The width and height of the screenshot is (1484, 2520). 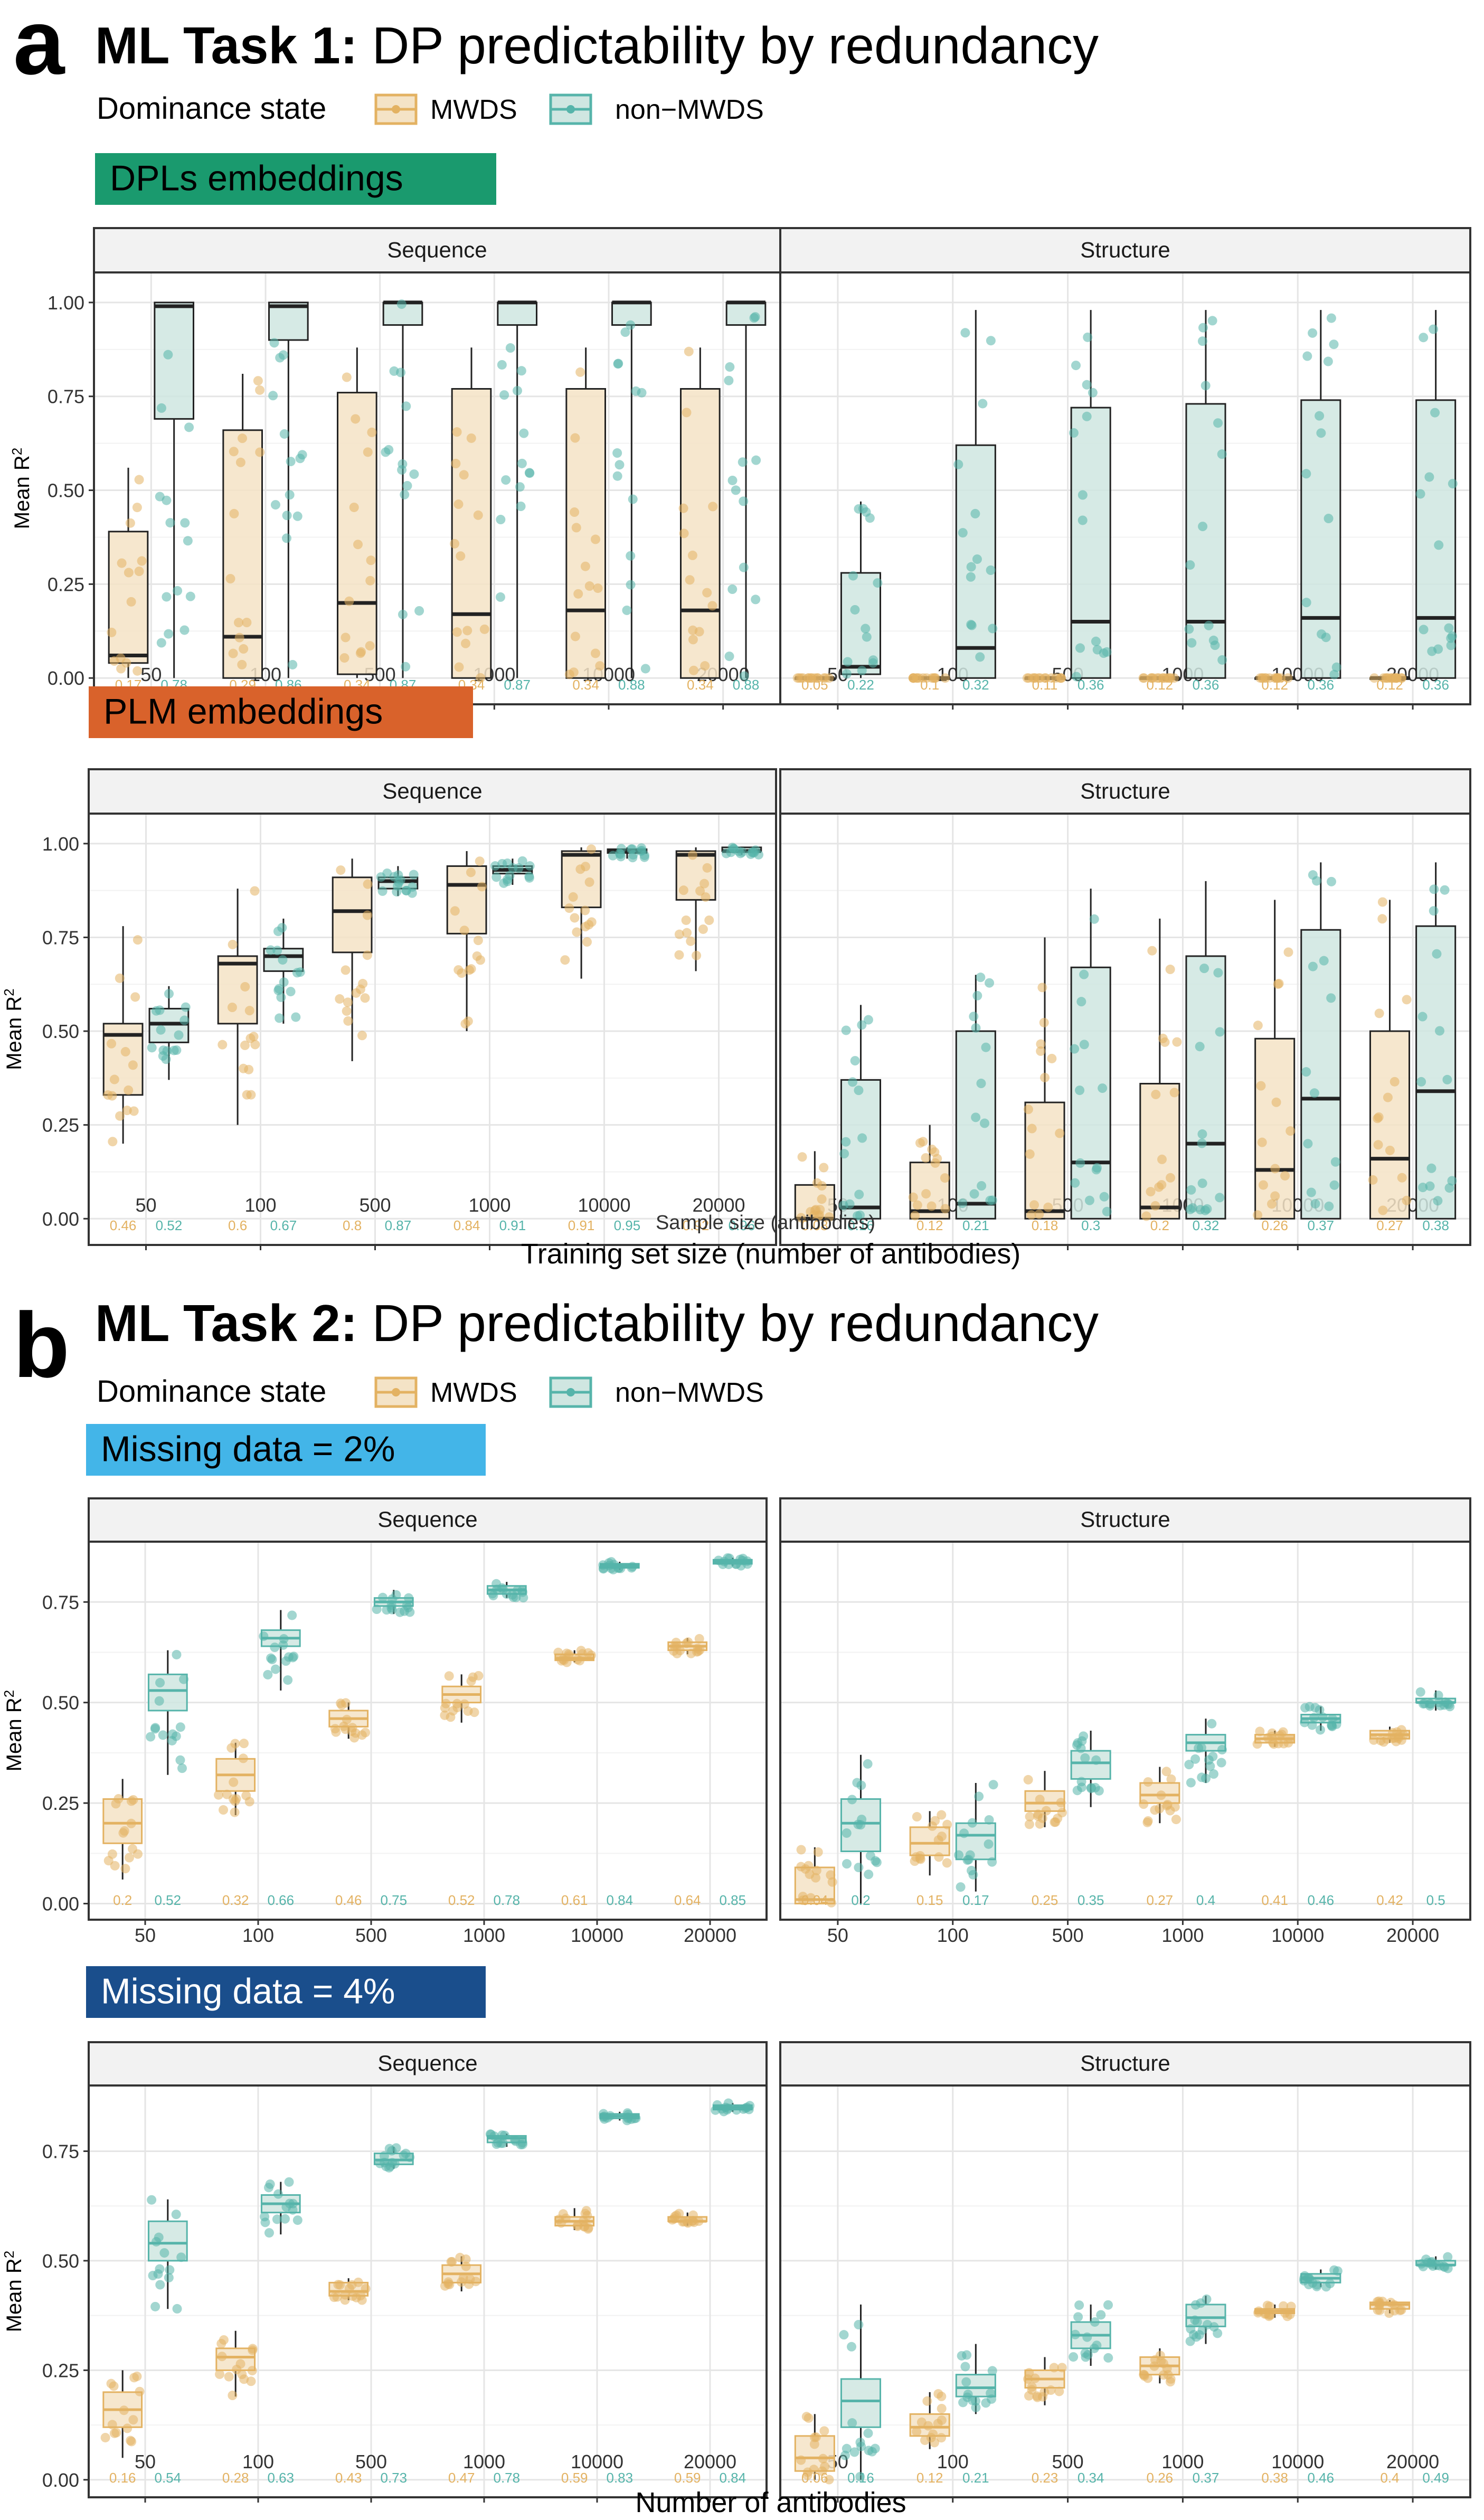 I want to click on mean-label: 0.34, so click(x=1090, y=2478).